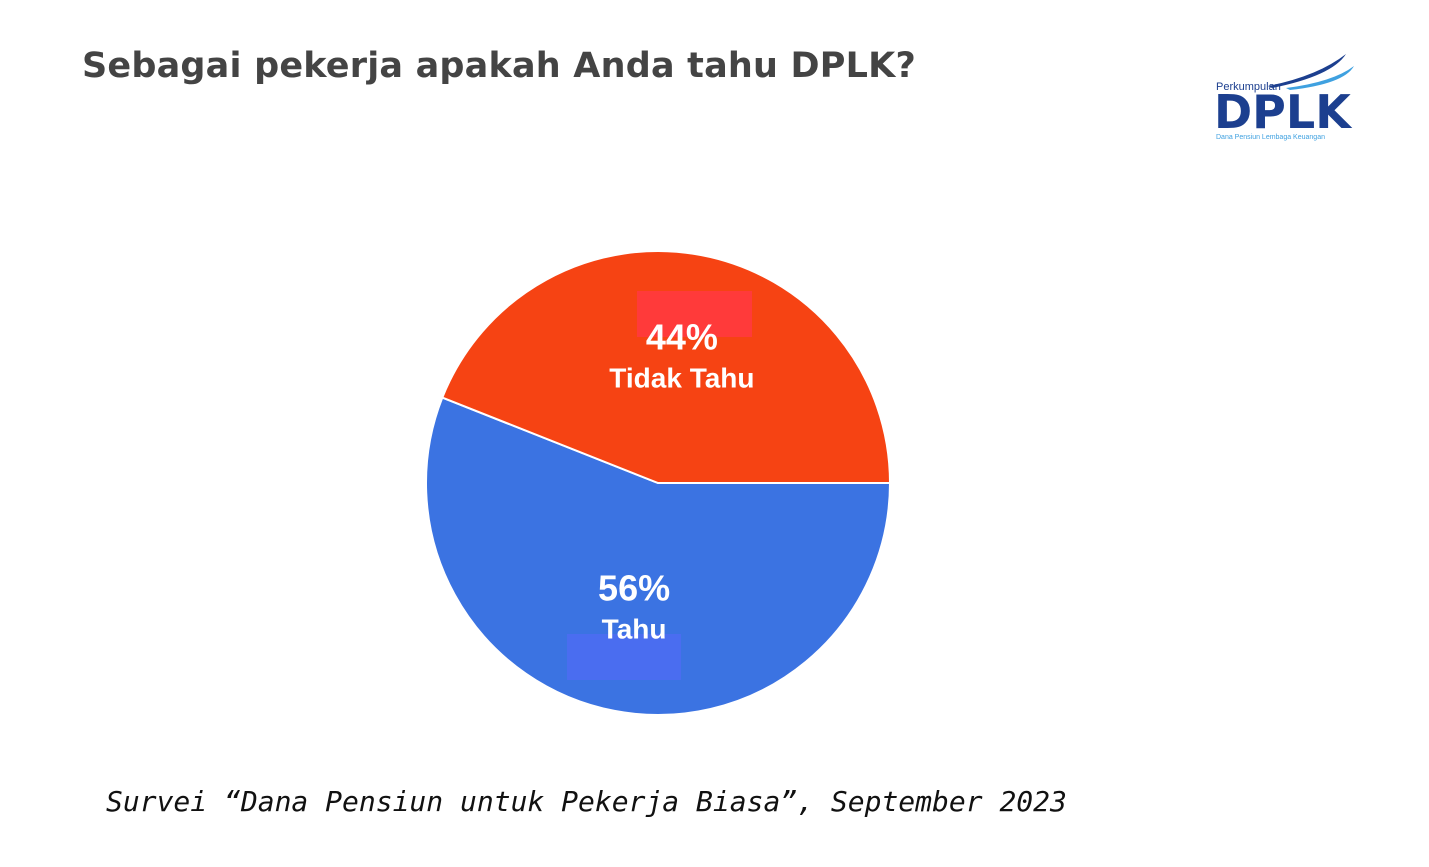 Image resolution: width=1429 pixels, height=867 pixels. I want to click on slice-percent-label: 44%, so click(682, 337).